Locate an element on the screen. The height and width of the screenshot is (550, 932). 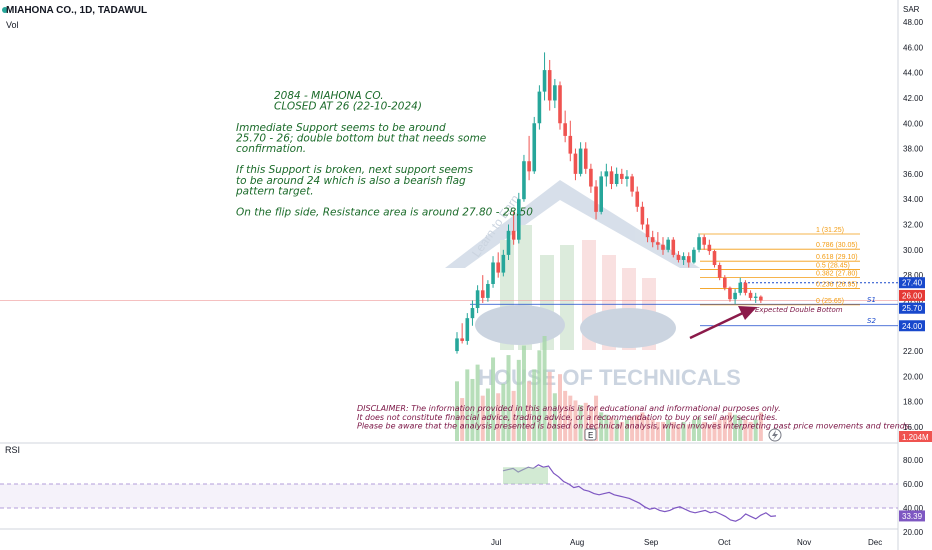
support-resistance-lines is located at coordinates (449, 304).